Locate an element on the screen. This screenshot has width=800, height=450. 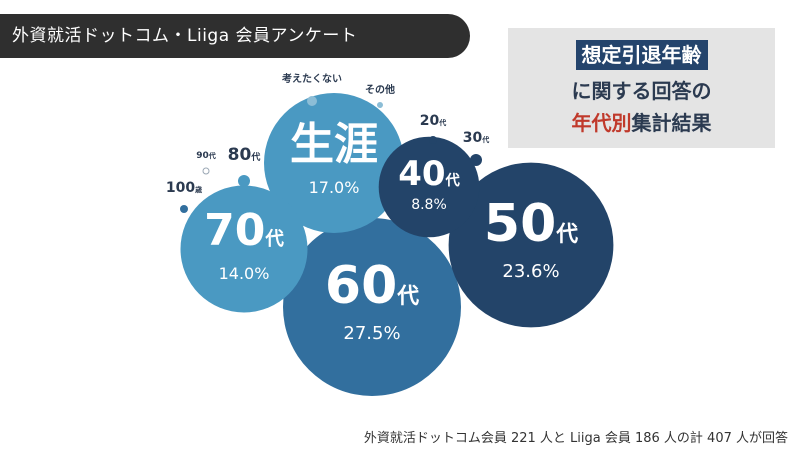
bubble-1-suffix: 代 is located at coordinates (566, 234).